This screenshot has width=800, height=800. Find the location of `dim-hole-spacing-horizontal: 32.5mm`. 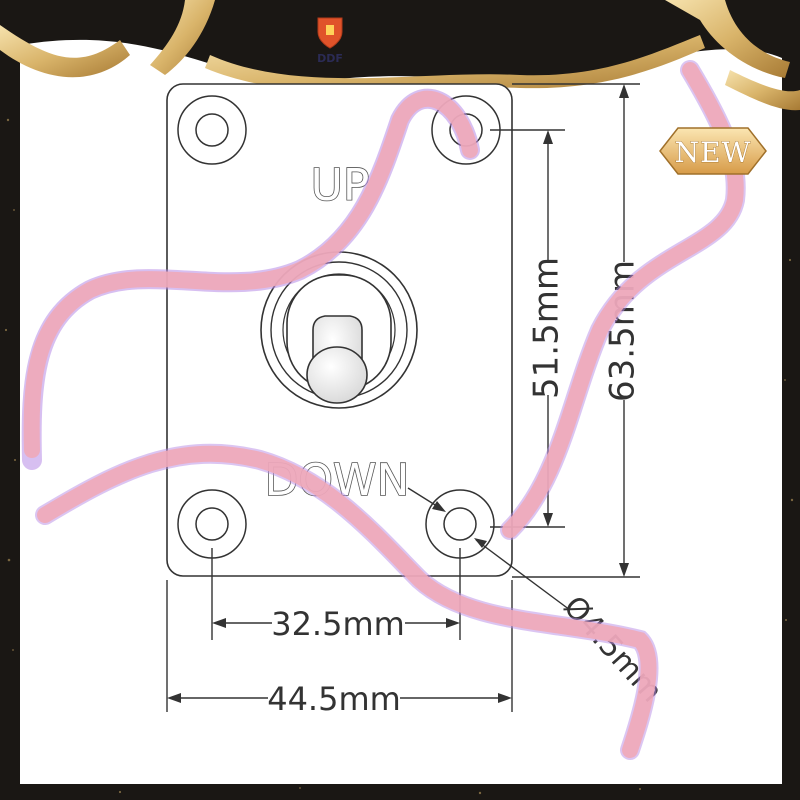

dim-hole-spacing-horizontal: 32.5mm is located at coordinates (338, 624).